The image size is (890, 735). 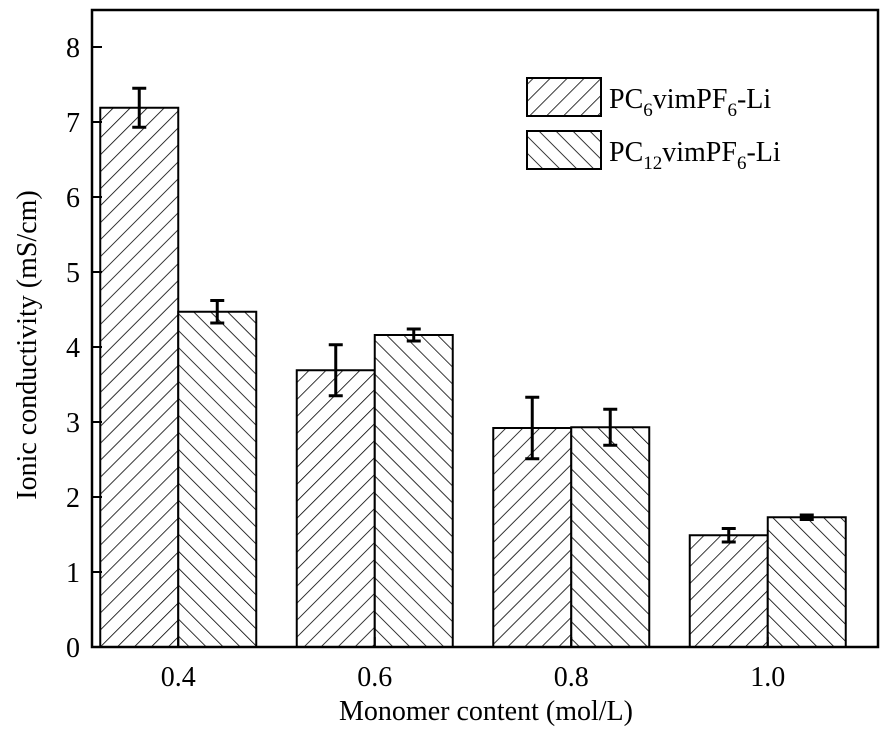 What do you see at coordinates (413, 491) in the screenshot?
I see `bar-2-0.6` at bounding box center [413, 491].